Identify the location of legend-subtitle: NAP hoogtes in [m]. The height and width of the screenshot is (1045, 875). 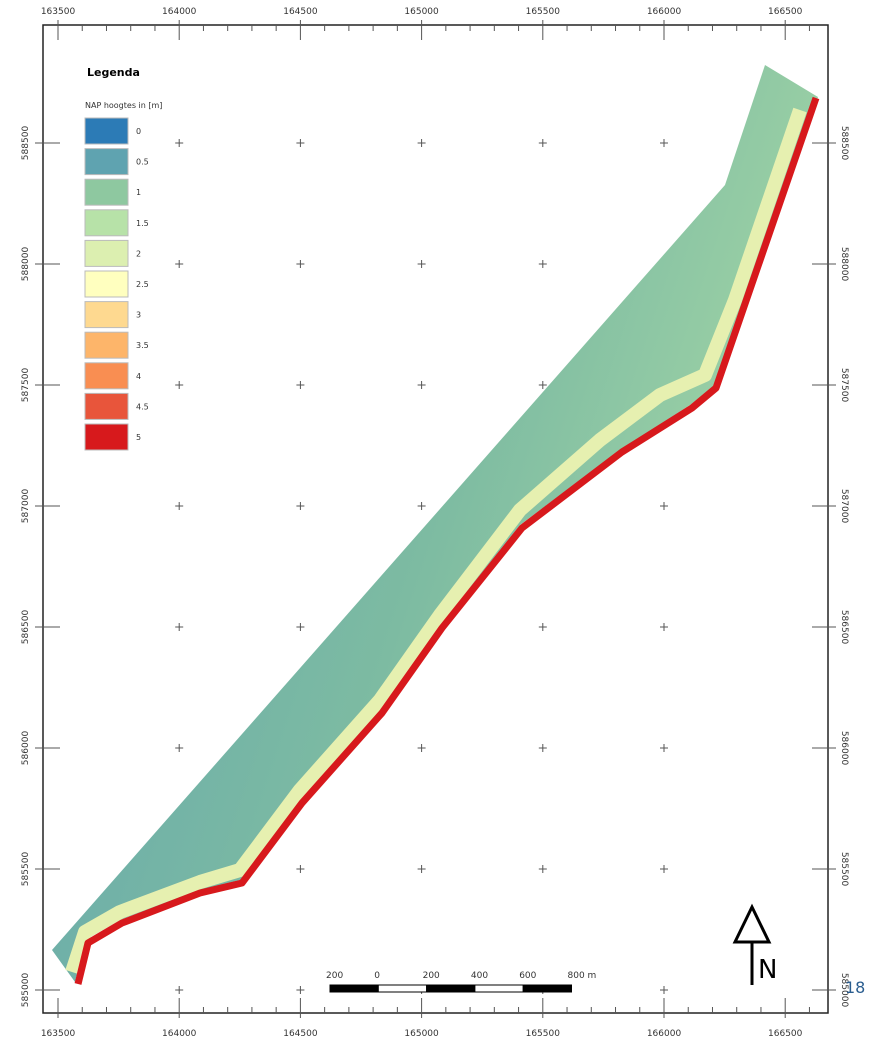
(123, 105).